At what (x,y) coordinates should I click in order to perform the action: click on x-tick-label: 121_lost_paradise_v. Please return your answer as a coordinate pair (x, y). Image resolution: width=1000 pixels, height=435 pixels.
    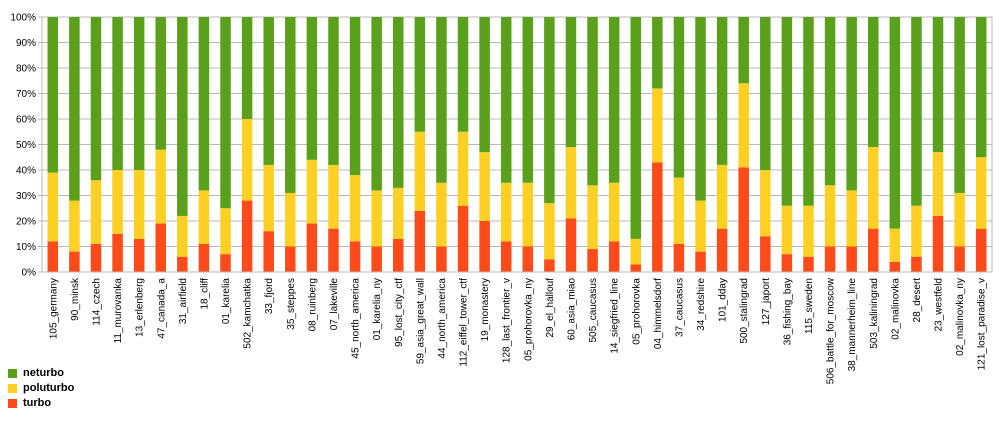
    Looking at the image, I should click on (982, 324).